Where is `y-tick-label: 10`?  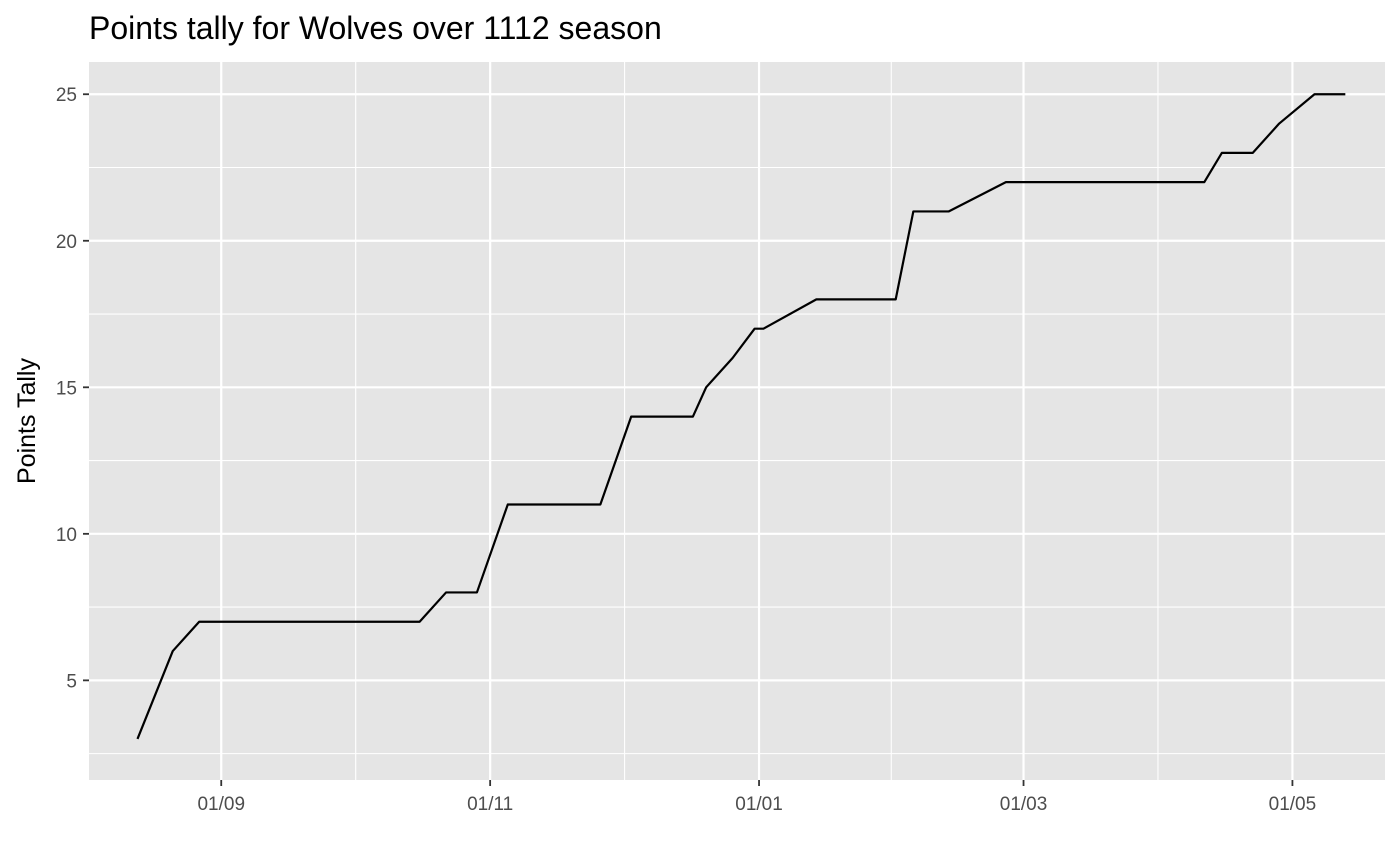 y-tick-label: 10 is located at coordinates (66, 535).